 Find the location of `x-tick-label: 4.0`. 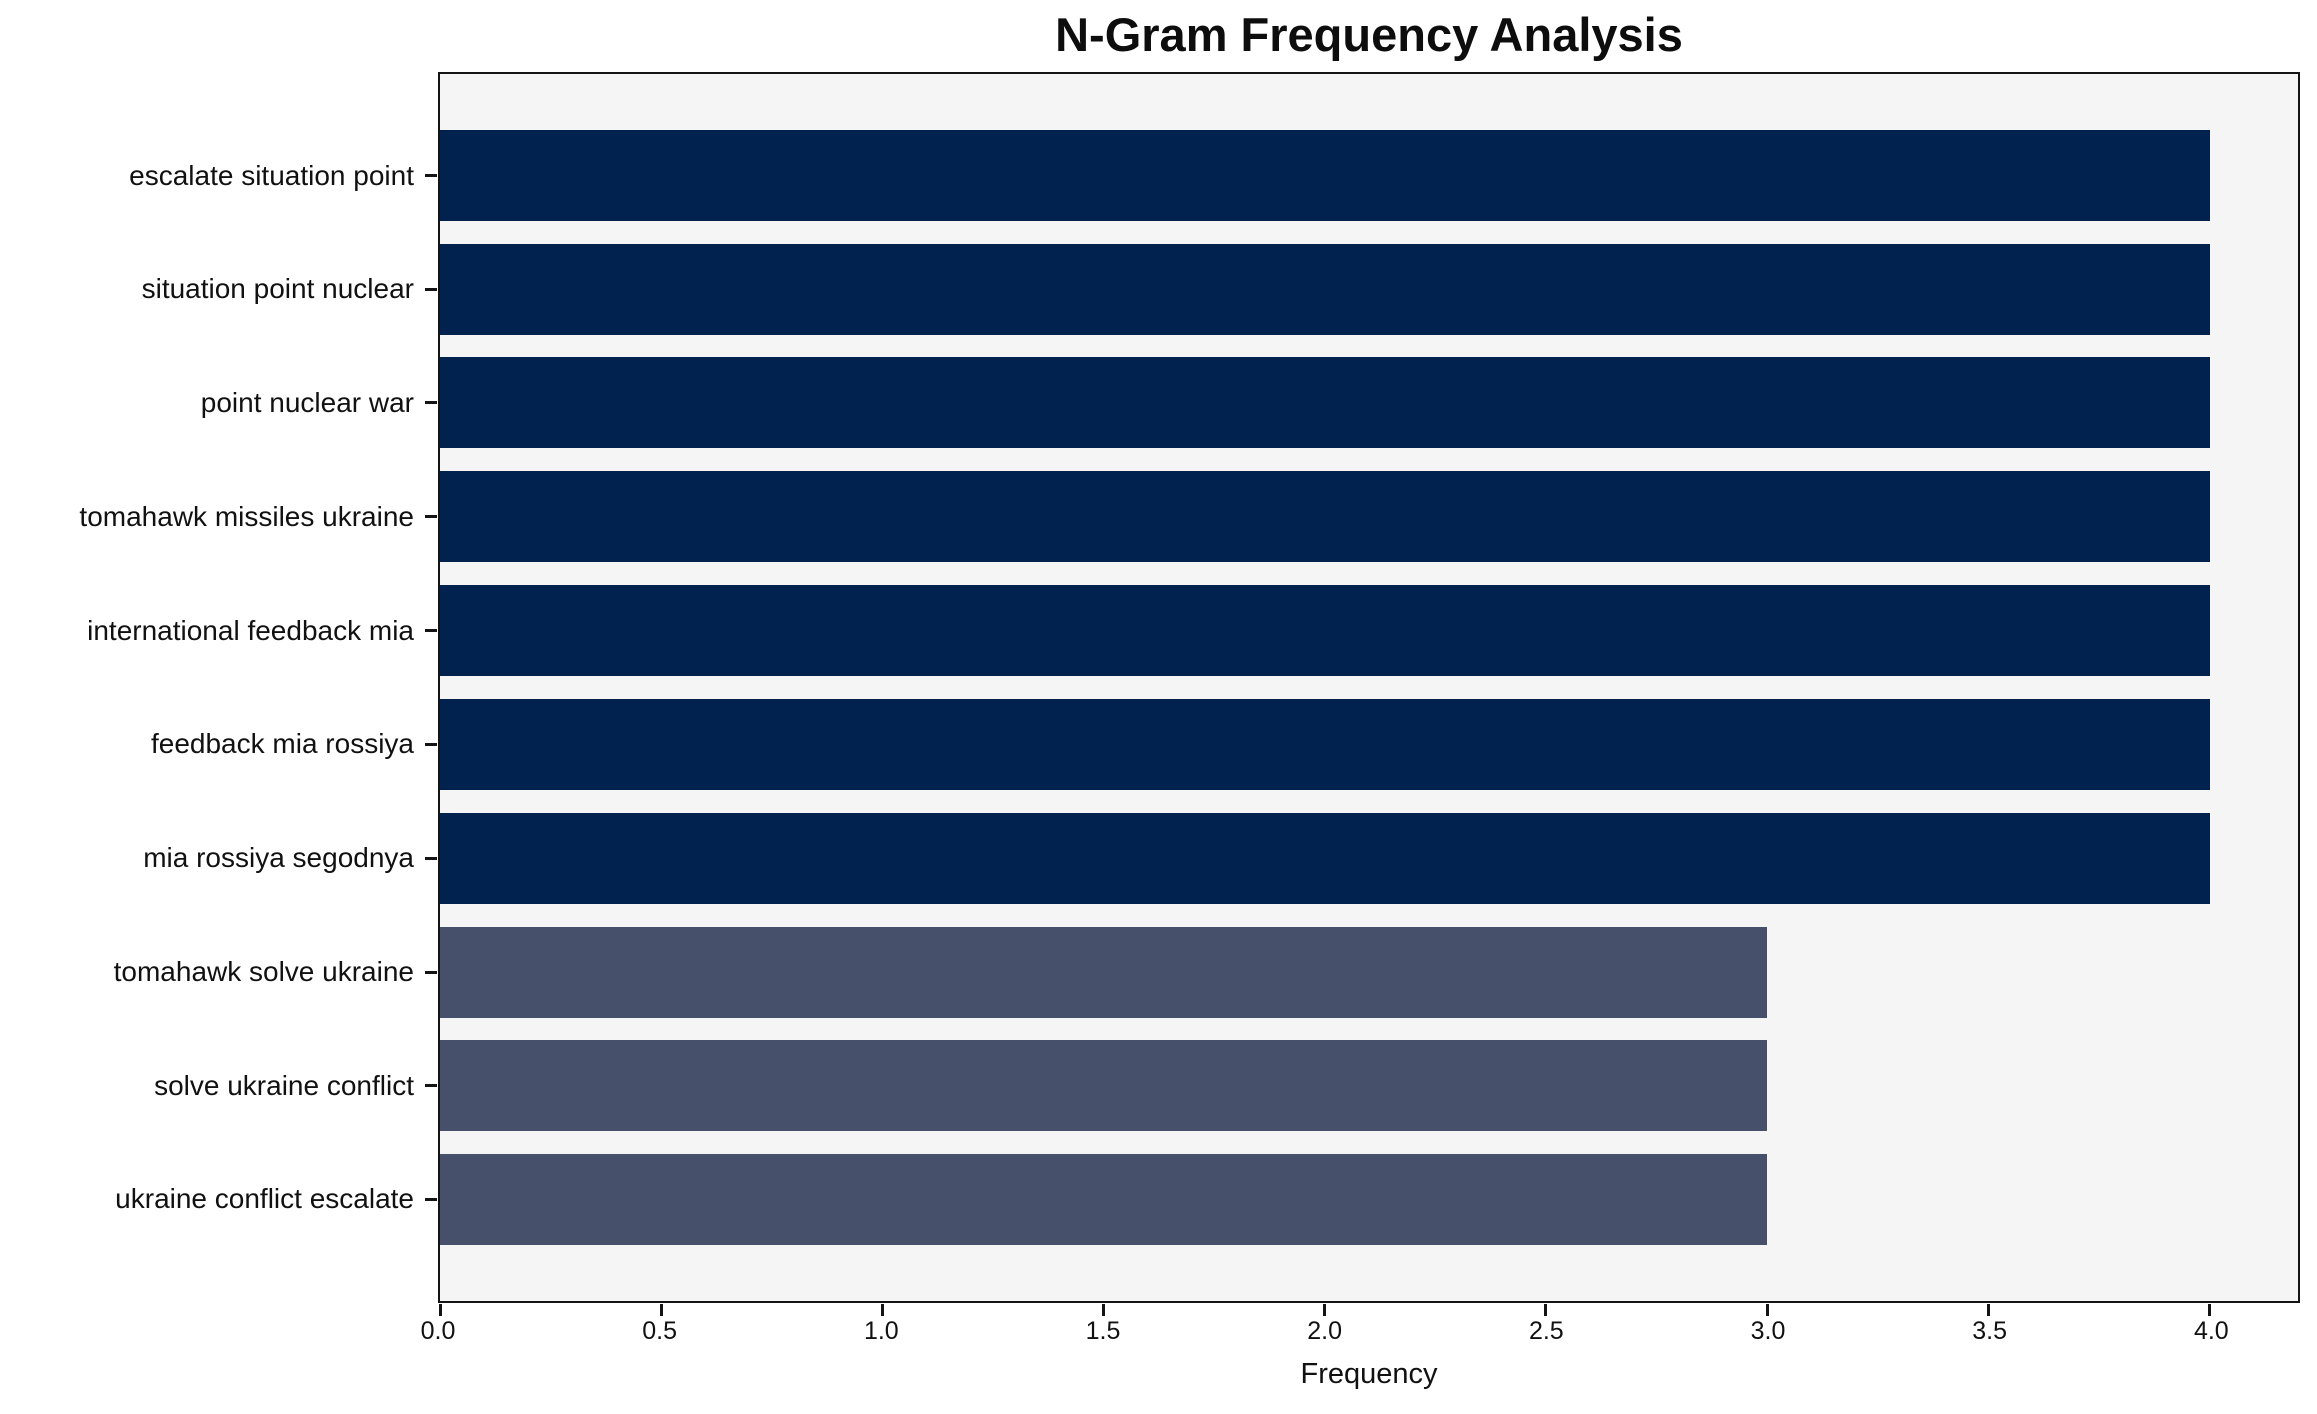

x-tick-label: 4.0 is located at coordinates (2211, 1331).